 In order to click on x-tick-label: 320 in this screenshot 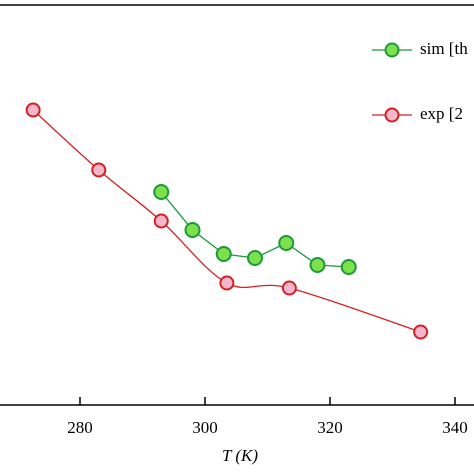, I will do `click(330, 427)`.